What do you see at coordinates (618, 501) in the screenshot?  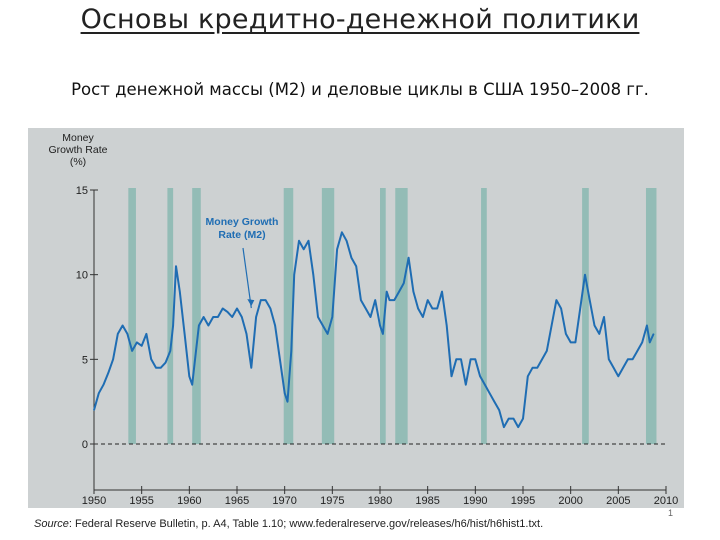 I see `x-tick-label: 2005` at bounding box center [618, 501].